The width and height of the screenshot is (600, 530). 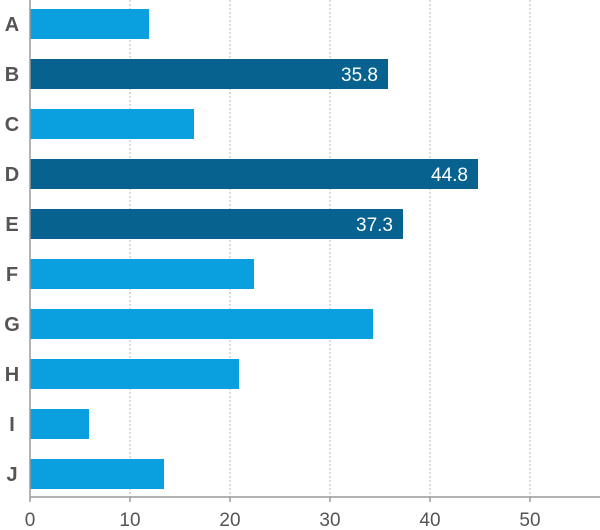 What do you see at coordinates (449, 175) in the screenshot?
I see `value-label-D: 44.8` at bounding box center [449, 175].